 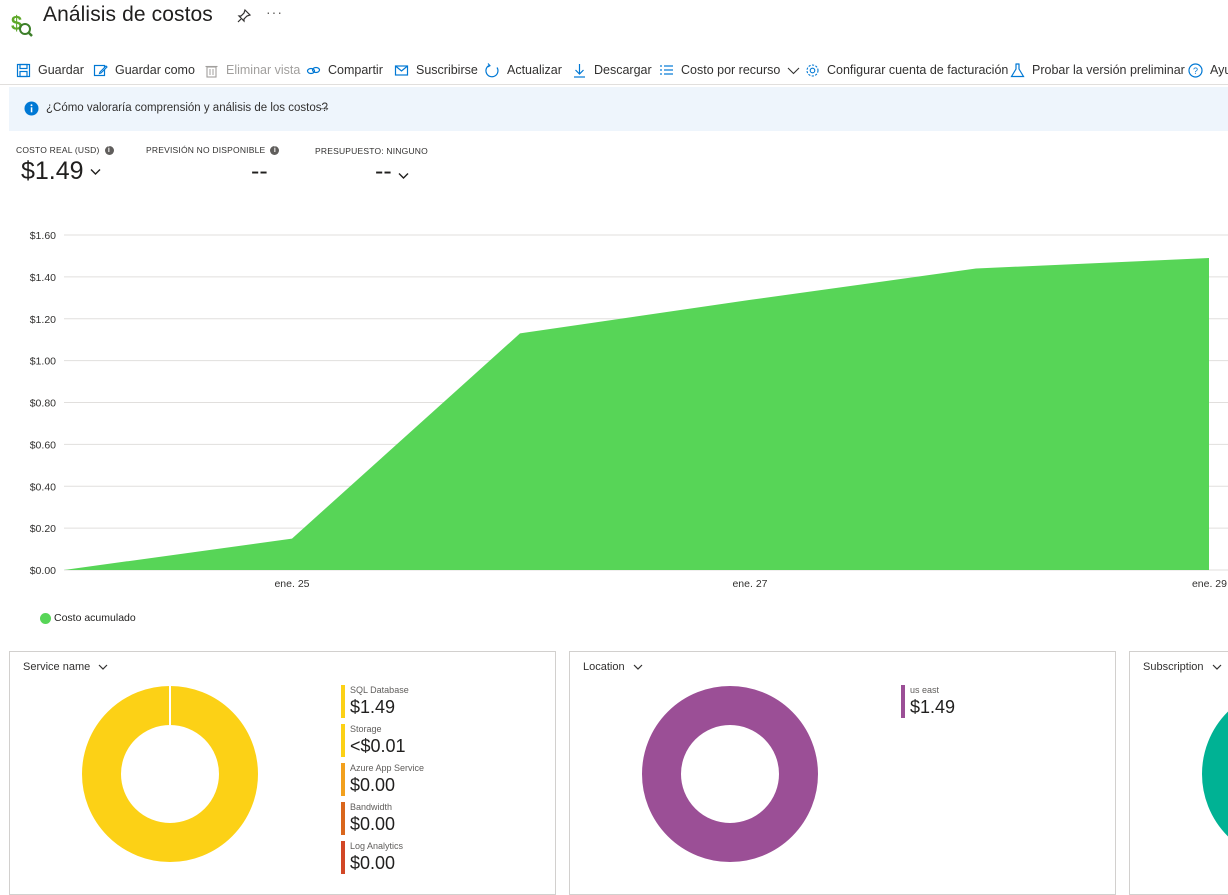 I want to click on legend-item: Bandwidth $0.00, so click(x=382, y=821).